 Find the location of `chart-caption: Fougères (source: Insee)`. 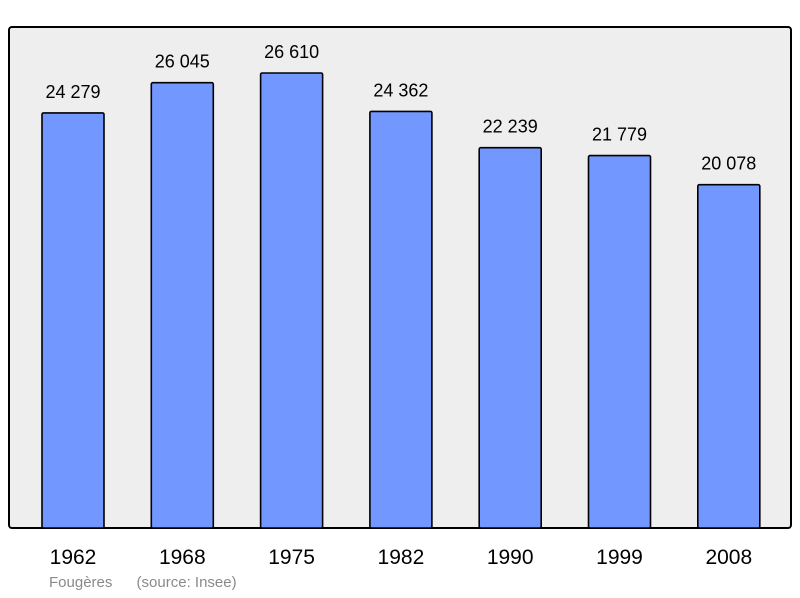

chart-caption: Fougères (source: Insee) is located at coordinates (143, 582).